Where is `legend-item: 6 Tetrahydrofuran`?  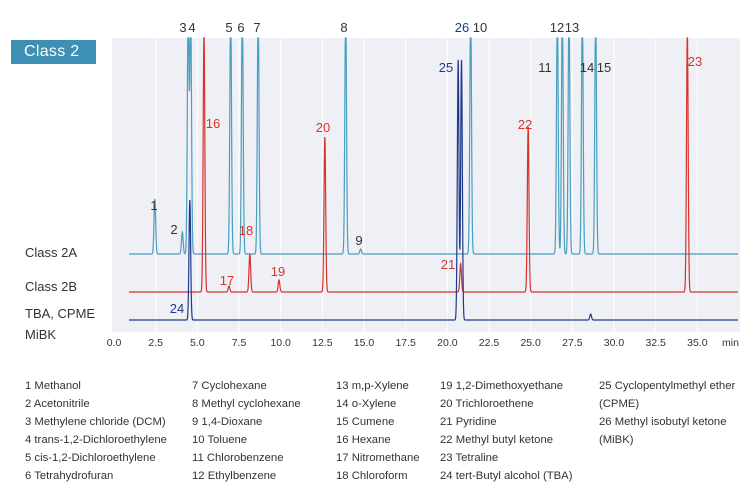
legend-item: 6 Tetrahydrofuran is located at coordinates (69, 476).